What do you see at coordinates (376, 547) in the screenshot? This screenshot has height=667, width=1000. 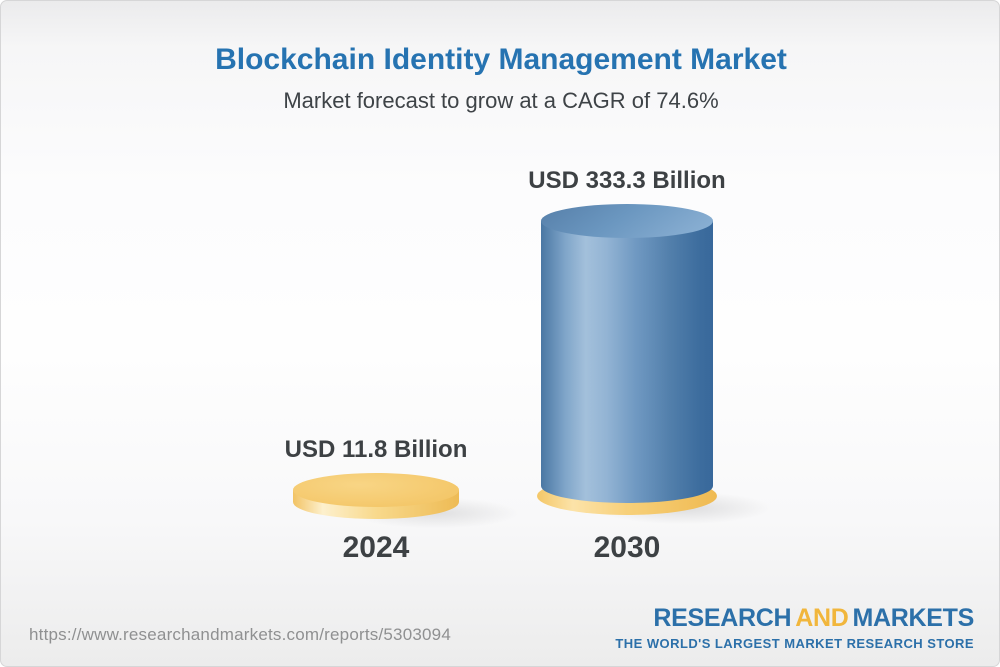 I see `year-label-2024: 2024` at bounding box center [376, 547].